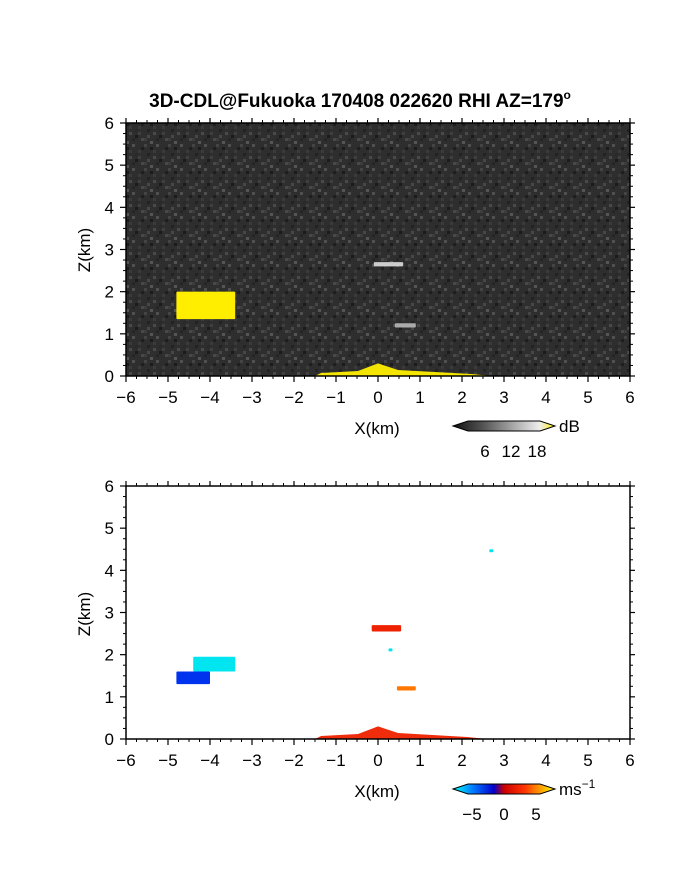 The image size is (680, 880). Describe the element at coordinates (484, 451) in the screenshot. I see `reflectivity-colorbar-tick: 6` at that location.